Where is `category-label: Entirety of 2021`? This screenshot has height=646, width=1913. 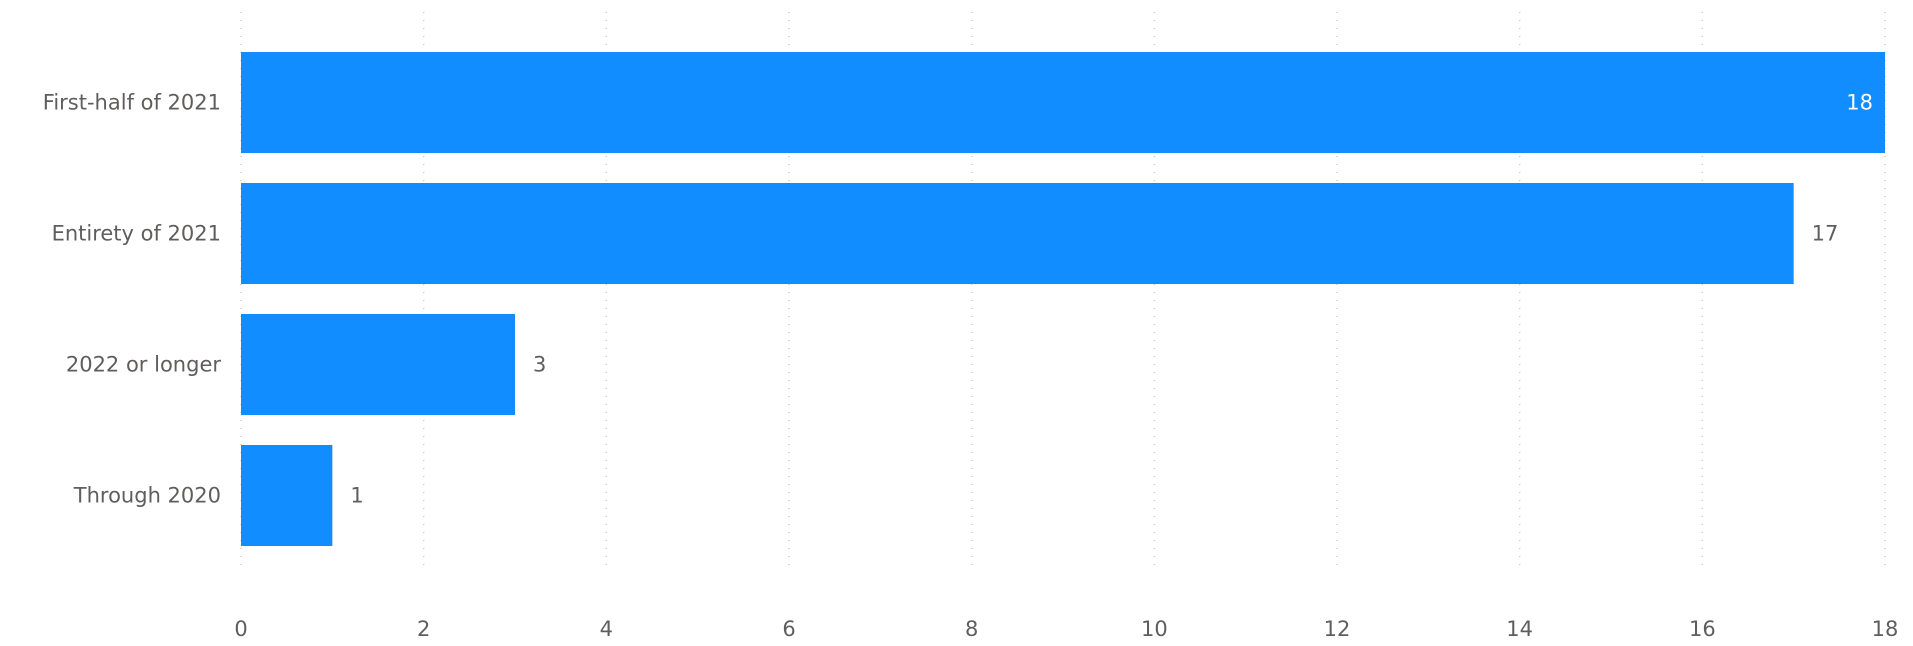 category-label: Entirety of 2021 is located at coordinates (136, 234).